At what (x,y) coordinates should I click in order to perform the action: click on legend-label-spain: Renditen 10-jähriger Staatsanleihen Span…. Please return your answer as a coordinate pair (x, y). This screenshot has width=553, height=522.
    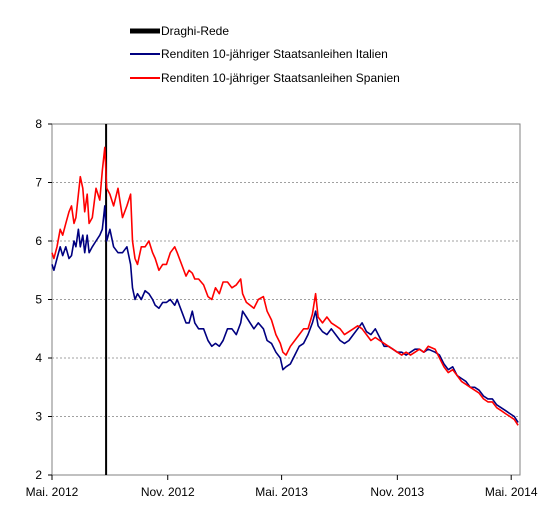
    Looking at the image, I should click on (280, 78).